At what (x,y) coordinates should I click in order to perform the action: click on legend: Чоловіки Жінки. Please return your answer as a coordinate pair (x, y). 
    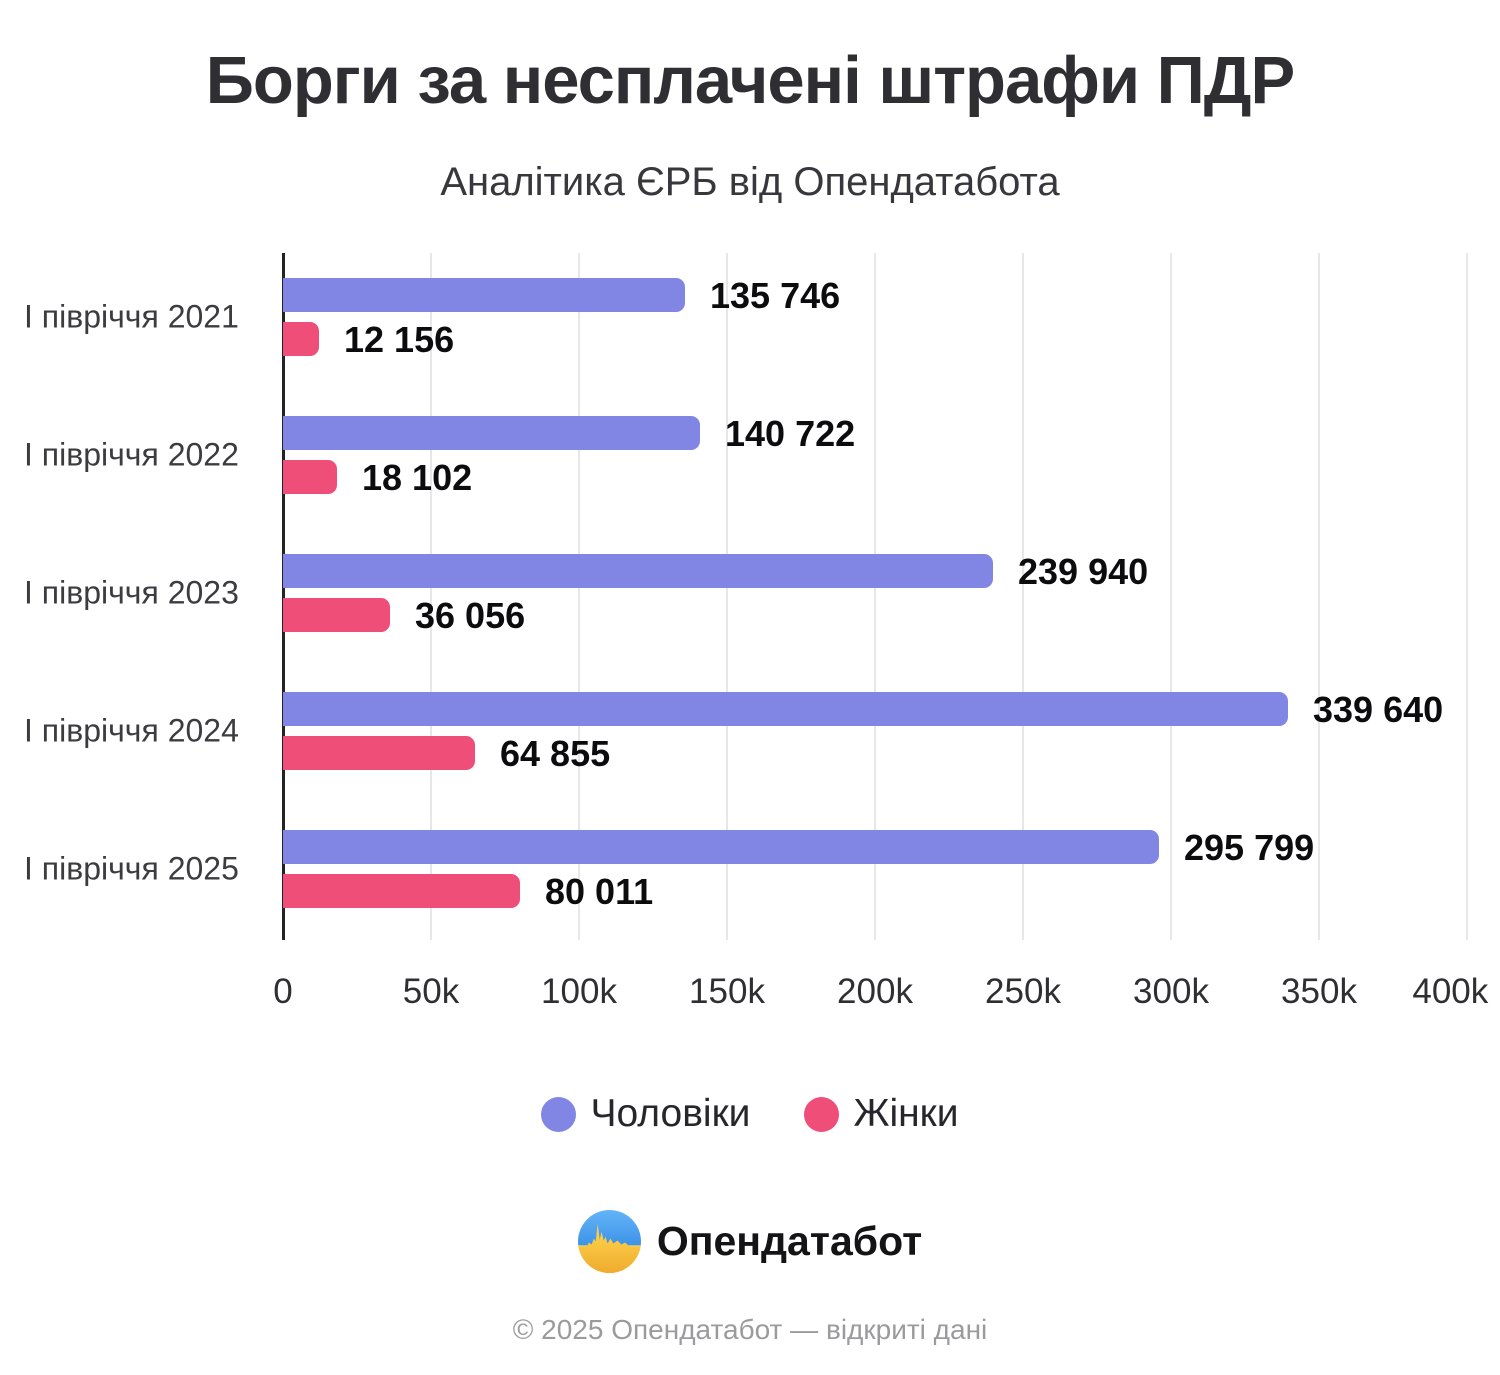
    Looking at the image, I should click on (750, 1114).